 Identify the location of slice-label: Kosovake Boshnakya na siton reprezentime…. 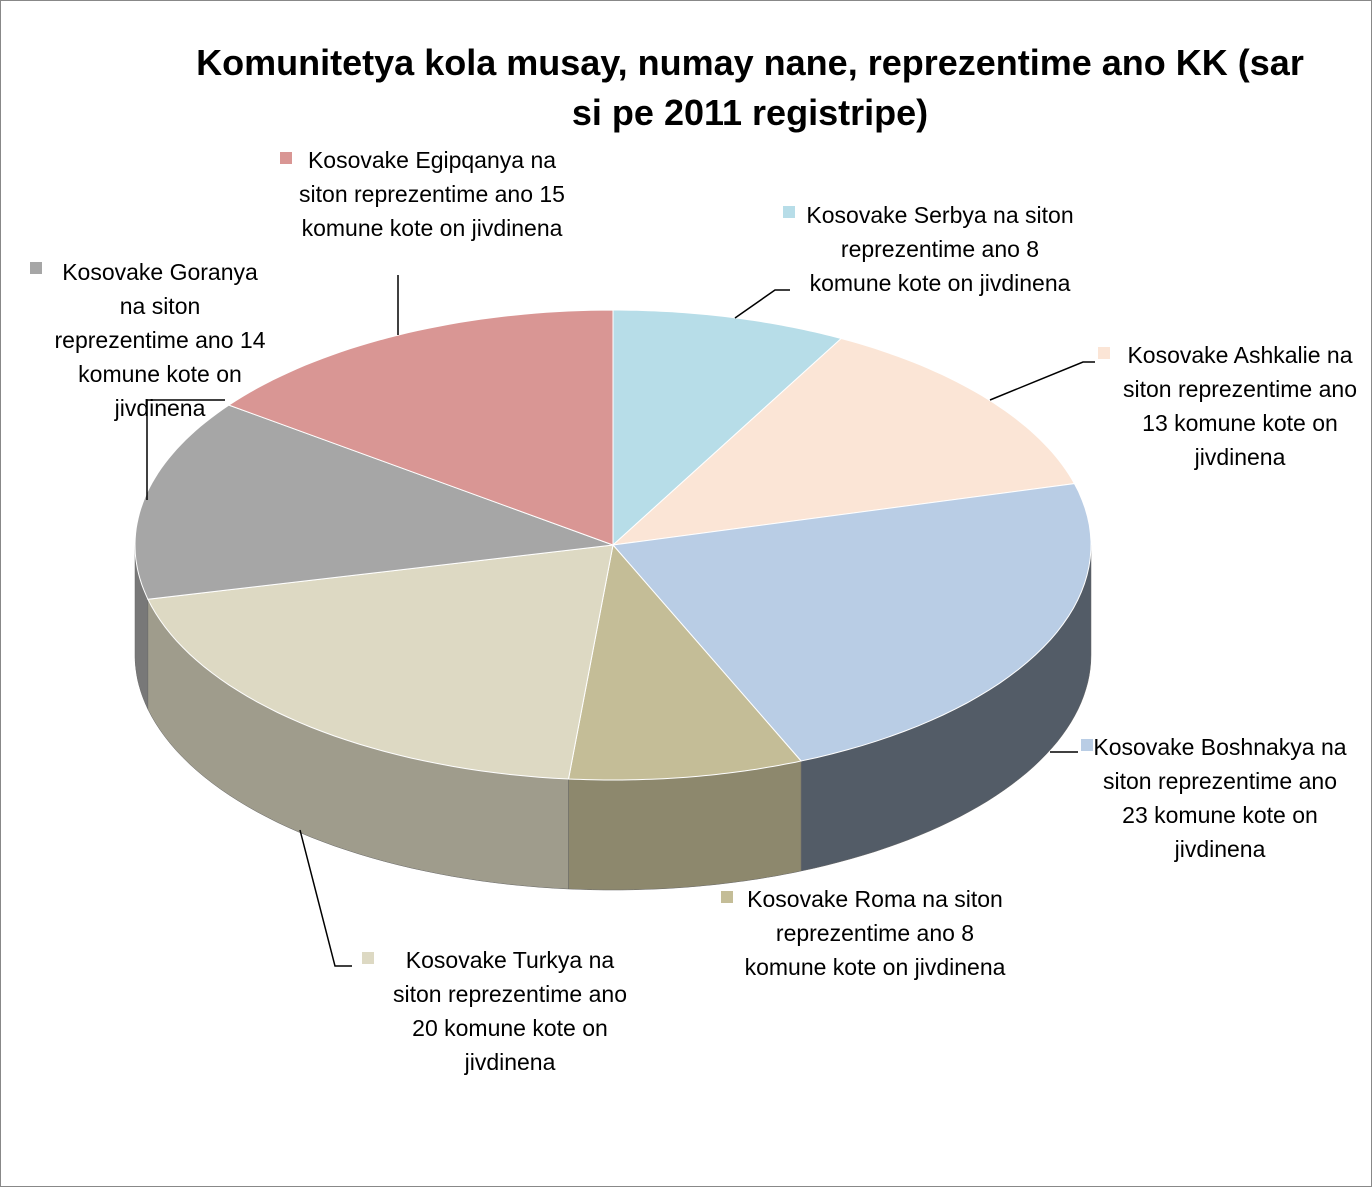
(1220, 798).